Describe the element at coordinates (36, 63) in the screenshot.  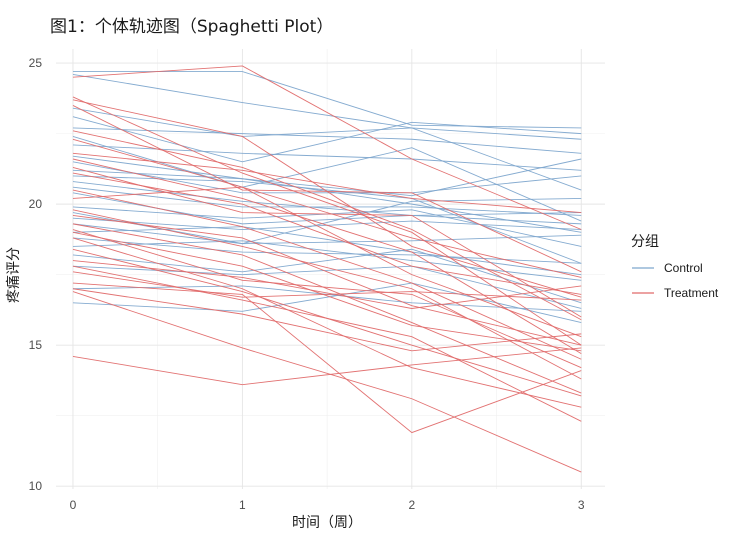
I see `y-tick-label: 25` at that location.